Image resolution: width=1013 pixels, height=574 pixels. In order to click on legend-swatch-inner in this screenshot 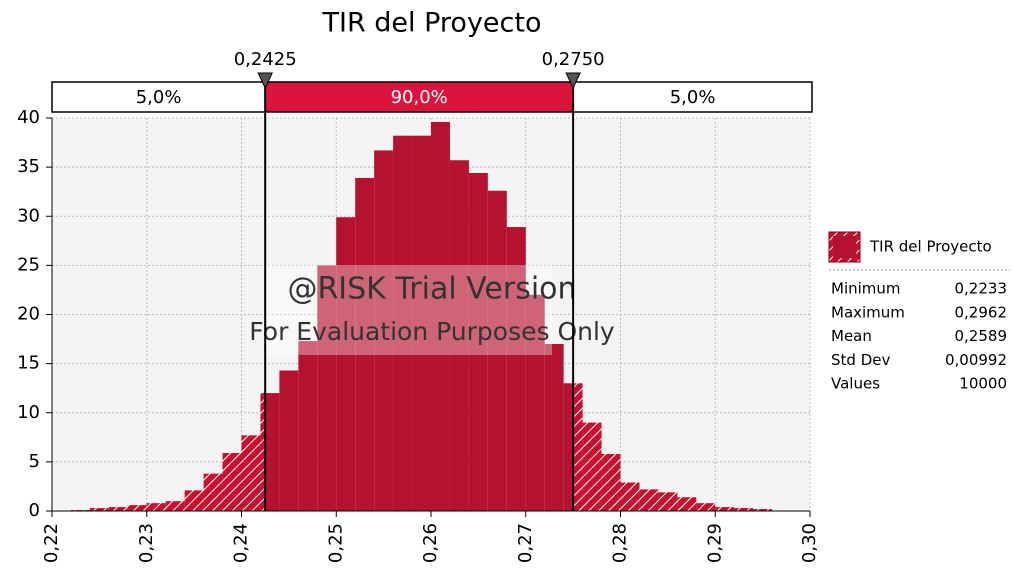, I will do `click(844, 247)`.